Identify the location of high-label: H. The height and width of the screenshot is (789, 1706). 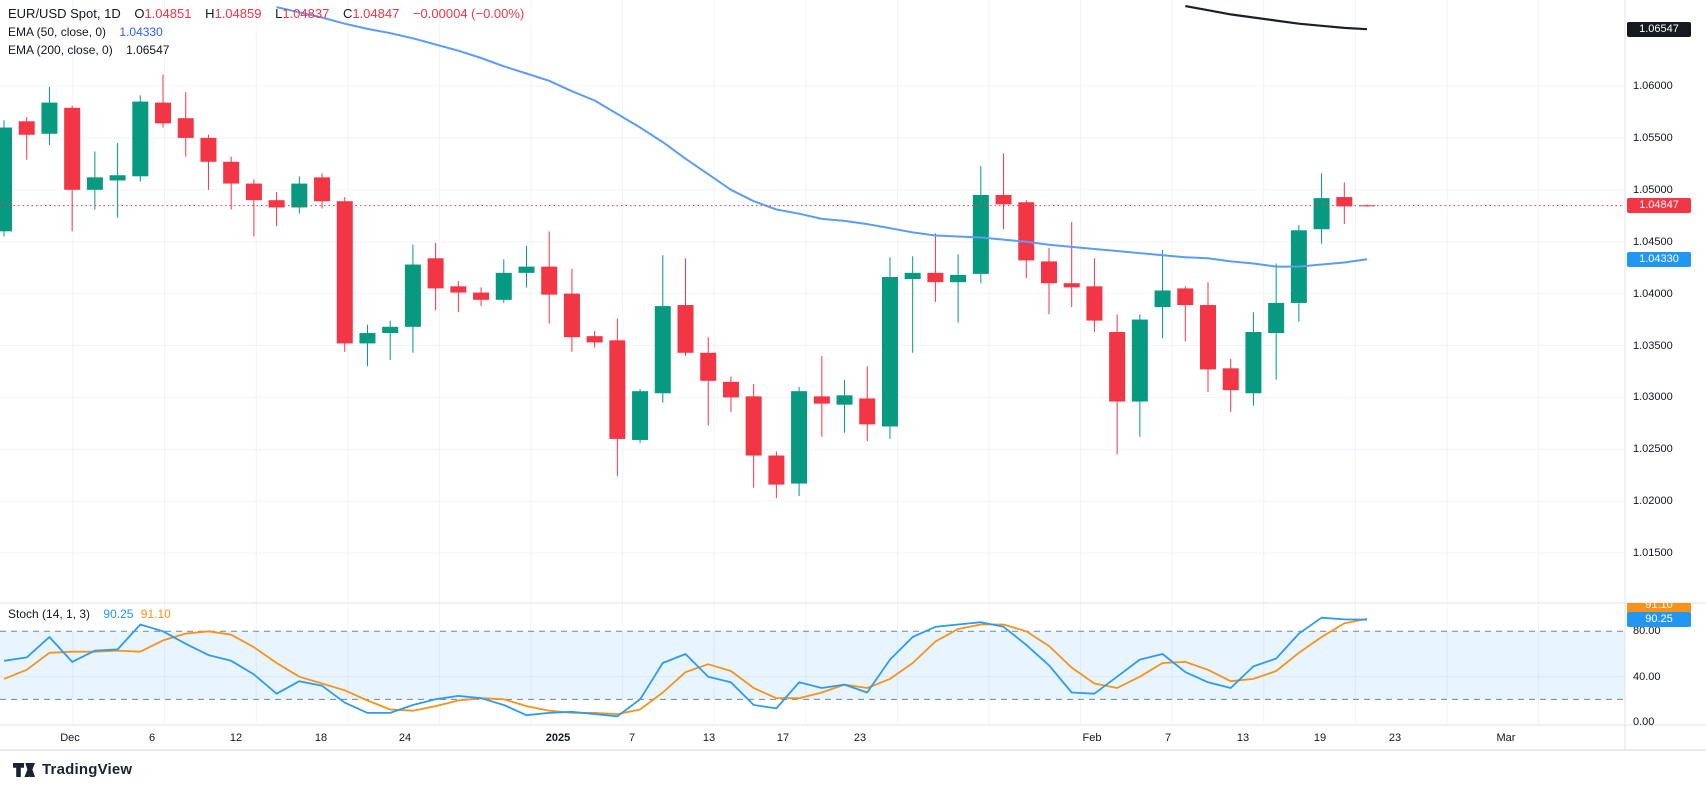
(210, 13).